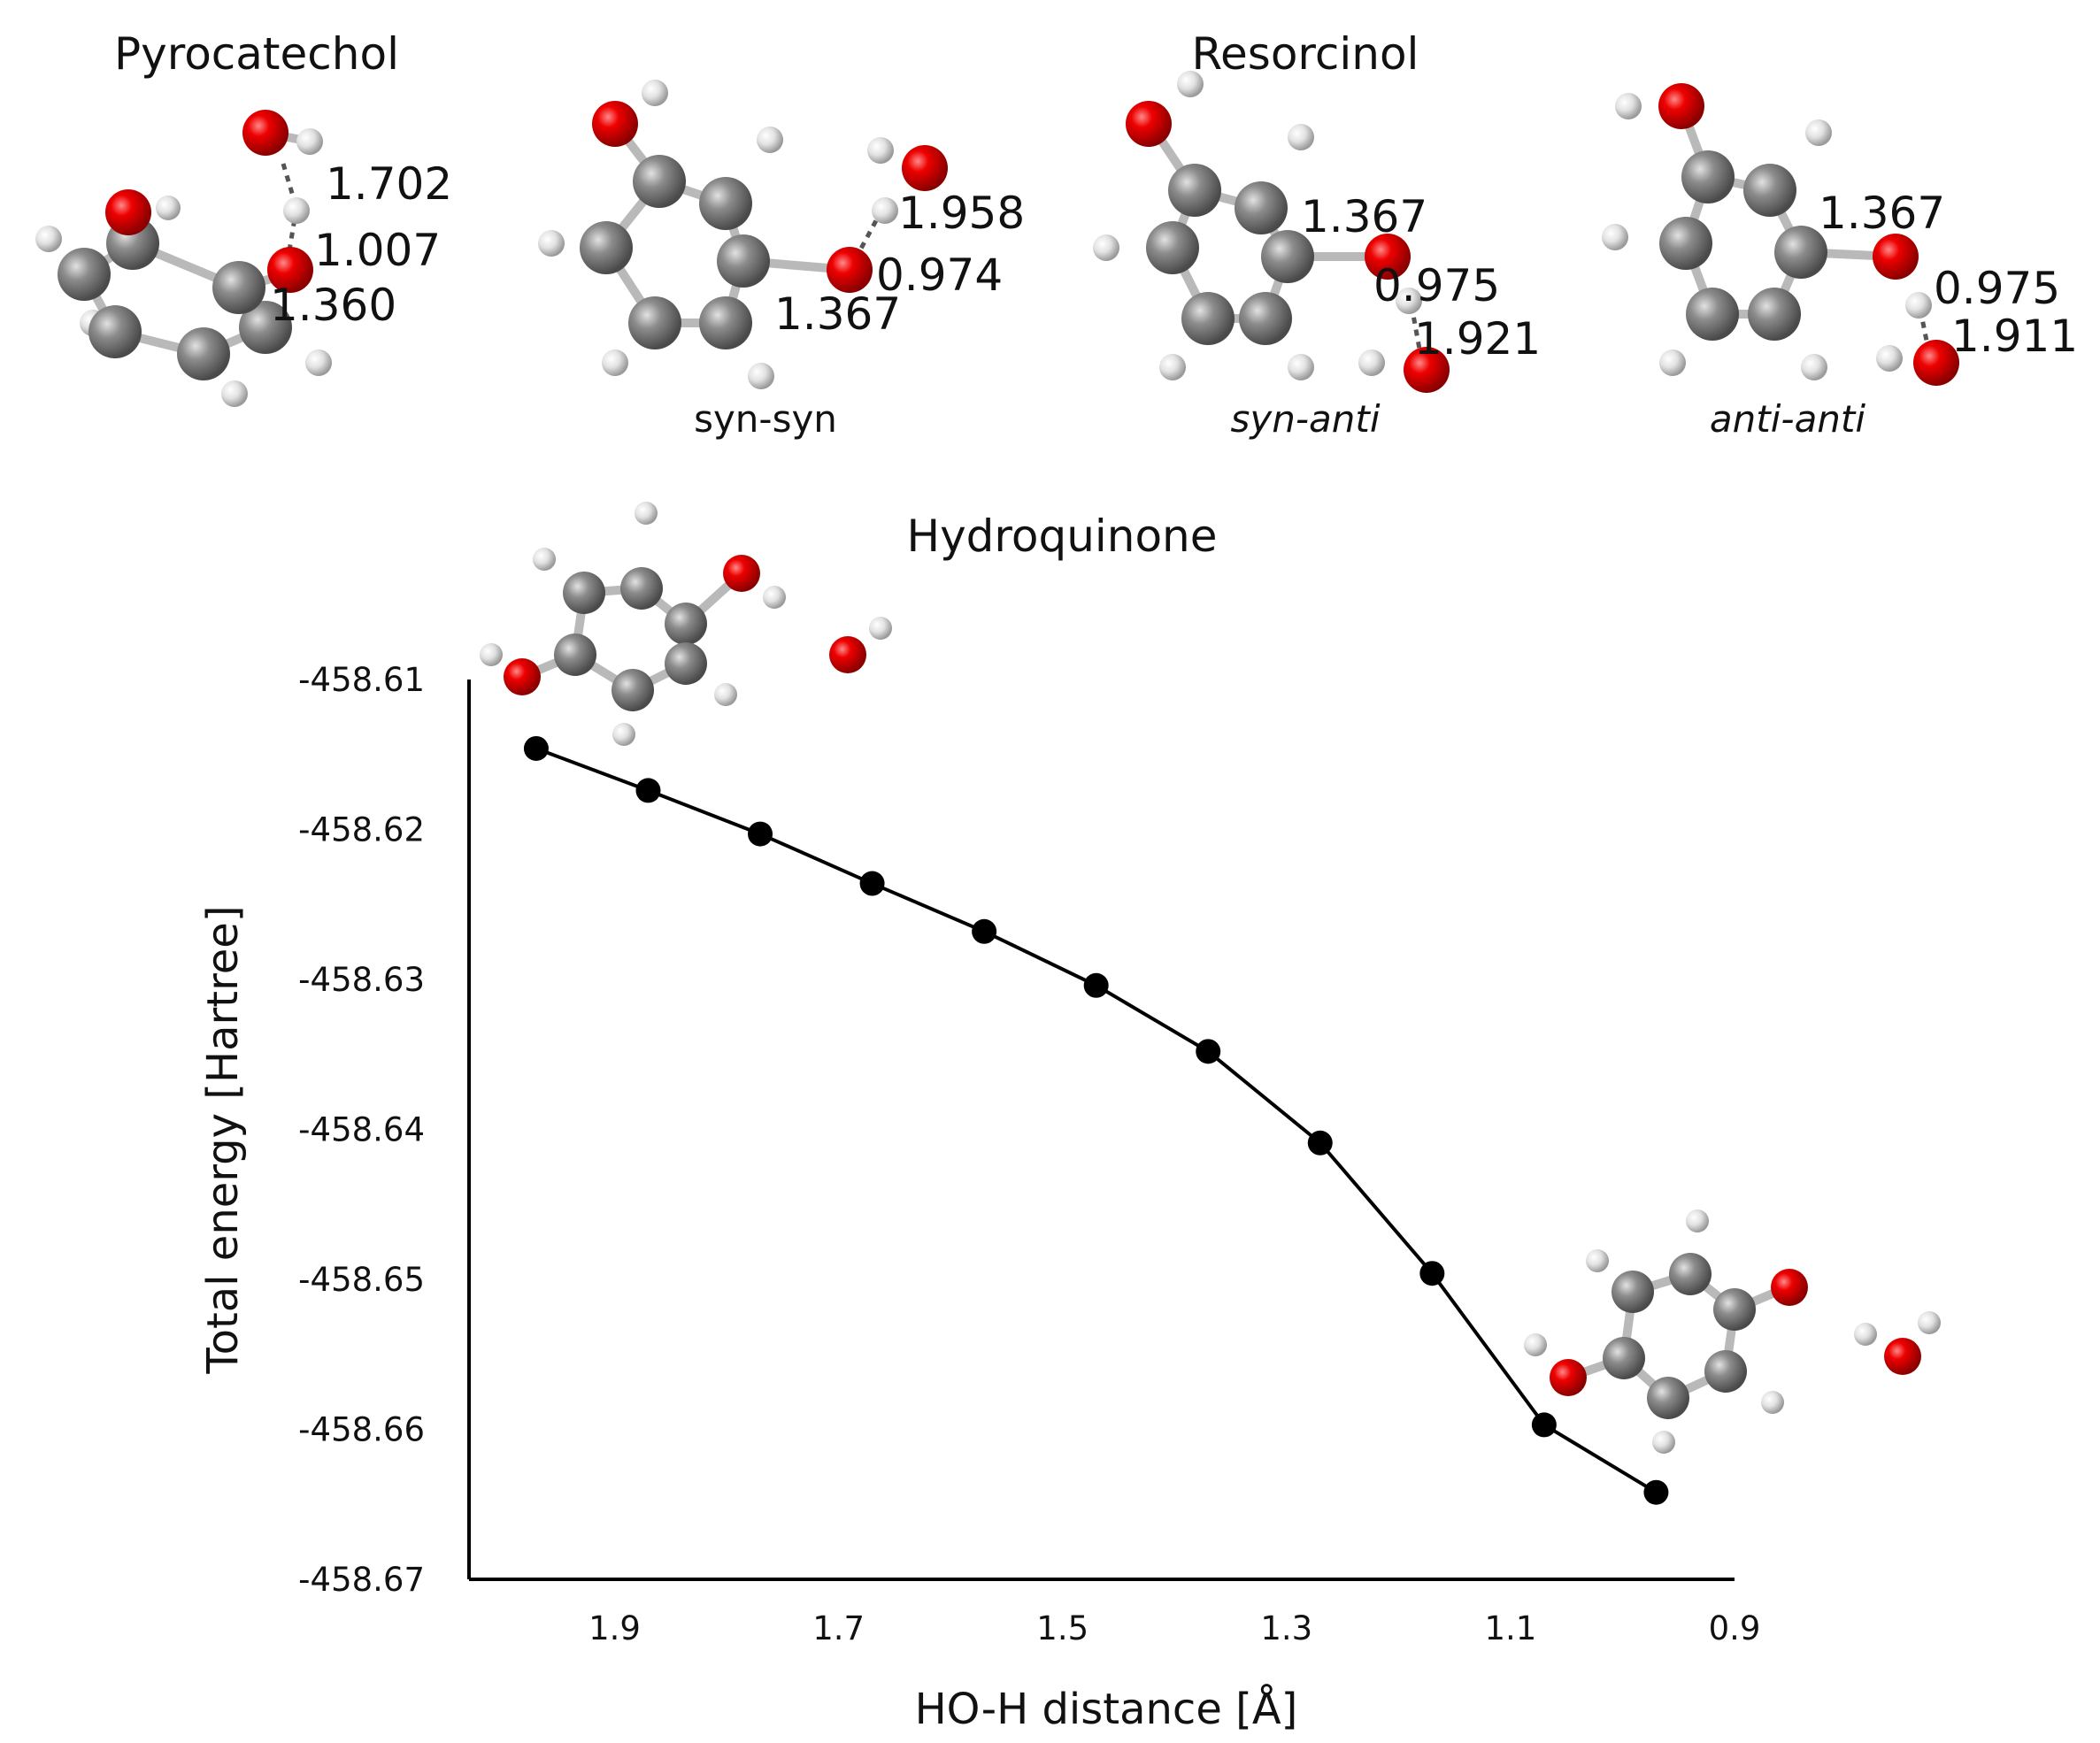 This screenshot has width=2100, height=1743. I want to click on syn-syn-distance-2: 0.974, so click(939, 275).